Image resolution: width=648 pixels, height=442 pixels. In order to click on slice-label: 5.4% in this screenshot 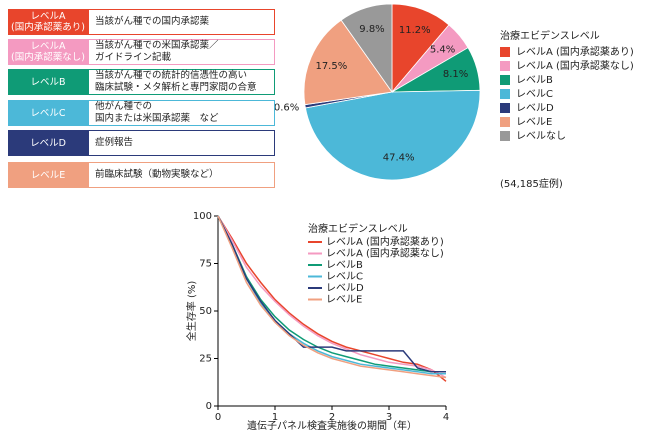, I will do `click(442, 50)`.